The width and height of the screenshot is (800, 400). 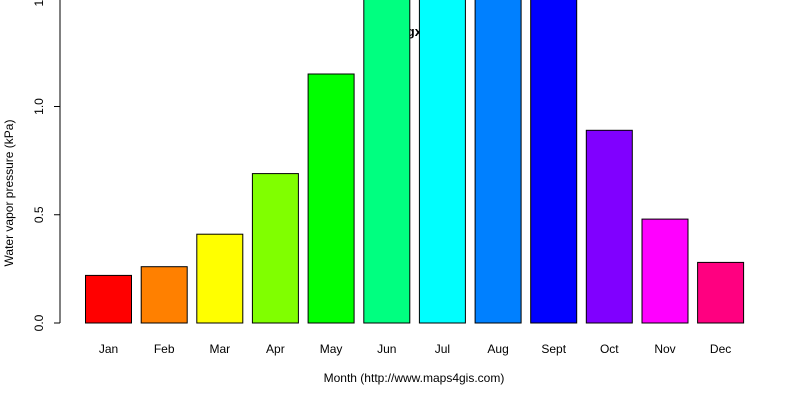 I want to click on x-tick-label: Jul, so click(x=442, y=349).